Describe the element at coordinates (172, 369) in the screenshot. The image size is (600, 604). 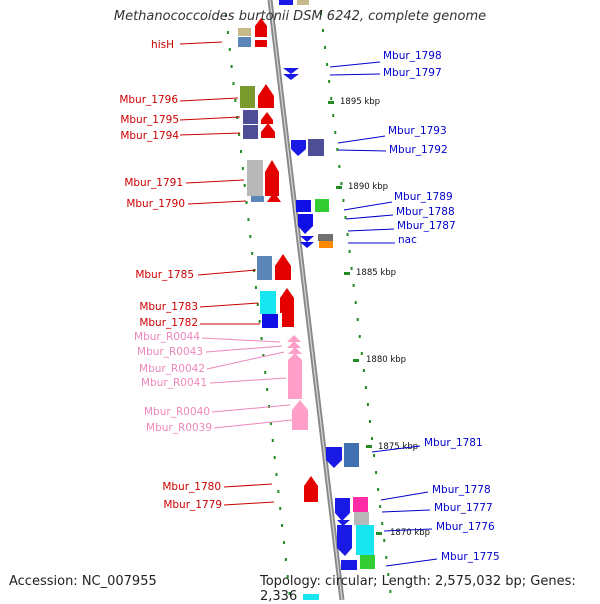
I see `rna-gene-label: Mbur_R0042` at that location.